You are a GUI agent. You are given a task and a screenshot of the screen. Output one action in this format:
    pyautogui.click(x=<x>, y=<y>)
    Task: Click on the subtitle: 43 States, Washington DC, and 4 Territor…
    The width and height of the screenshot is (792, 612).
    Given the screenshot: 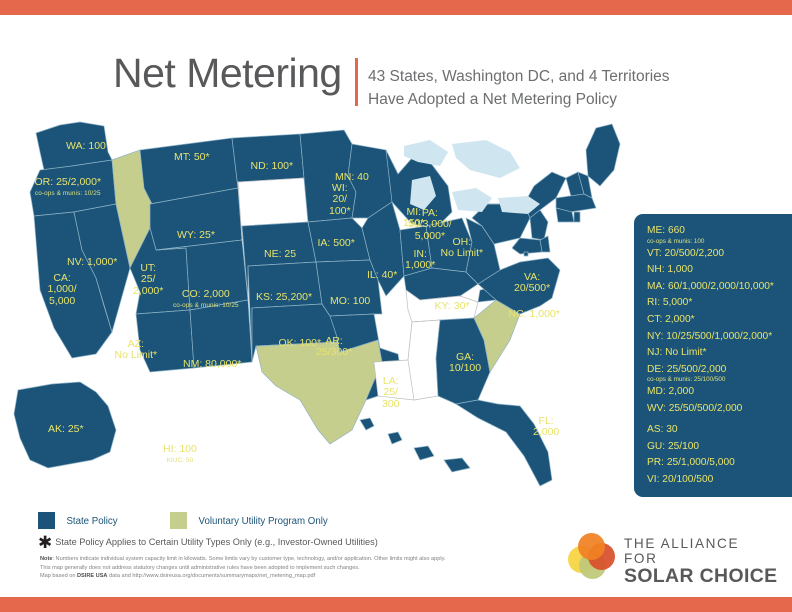 What is the action you would take?
    pyautogui.click(x=519, y=88)
    